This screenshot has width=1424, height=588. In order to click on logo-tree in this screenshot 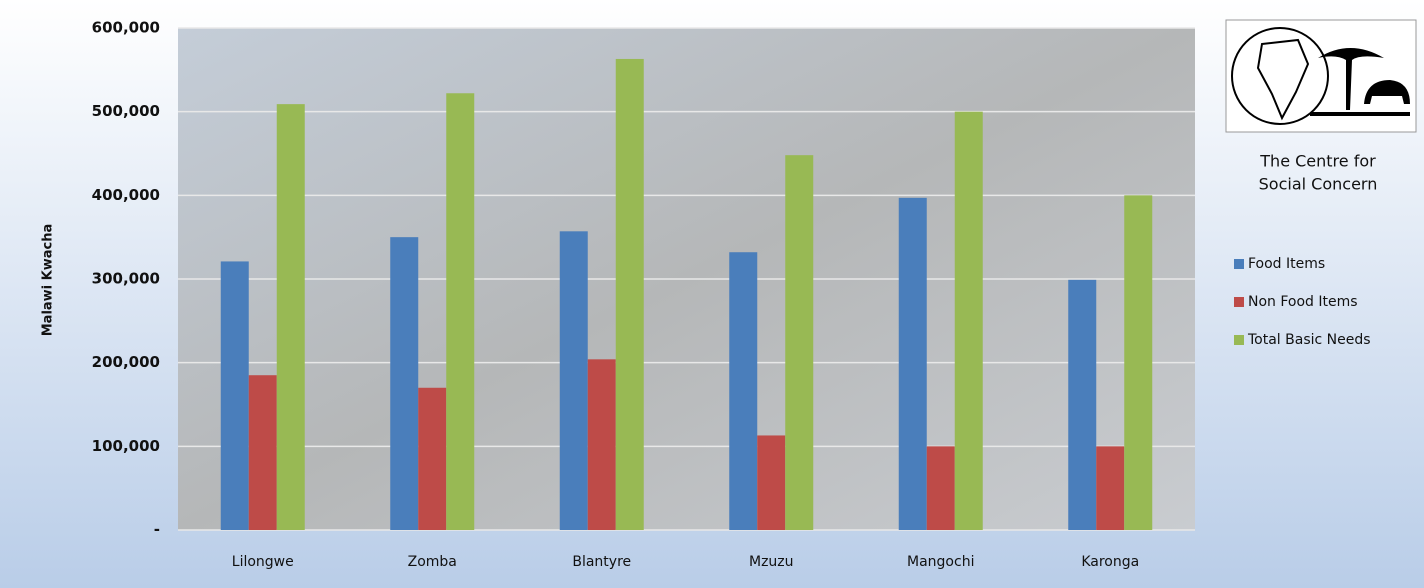, I will do `click(1351, 79)`.